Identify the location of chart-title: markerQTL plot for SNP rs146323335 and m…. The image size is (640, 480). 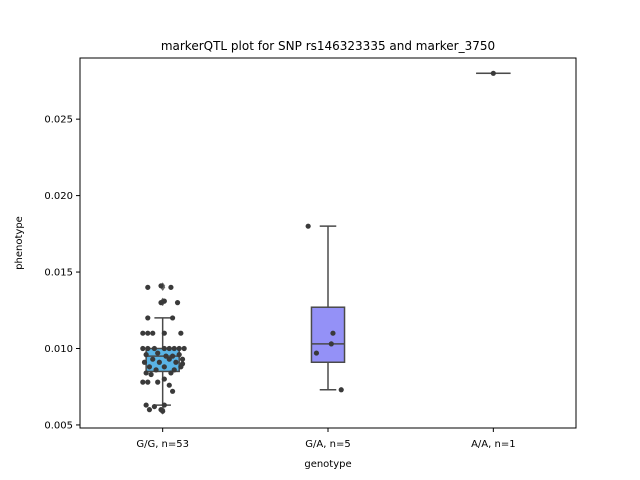
(328, 46).